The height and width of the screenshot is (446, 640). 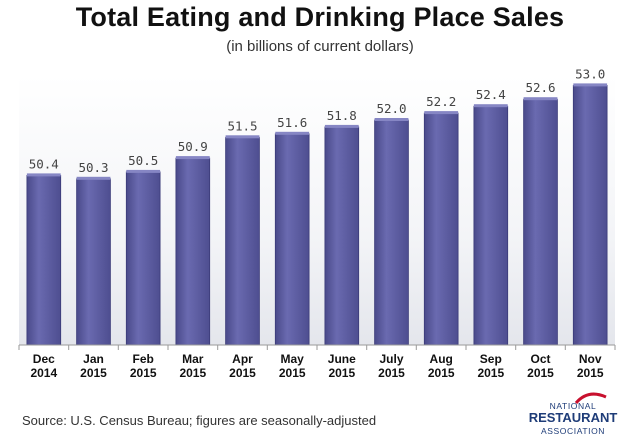 I want to click on bar-aug-2015, so click(x=441, y=229).